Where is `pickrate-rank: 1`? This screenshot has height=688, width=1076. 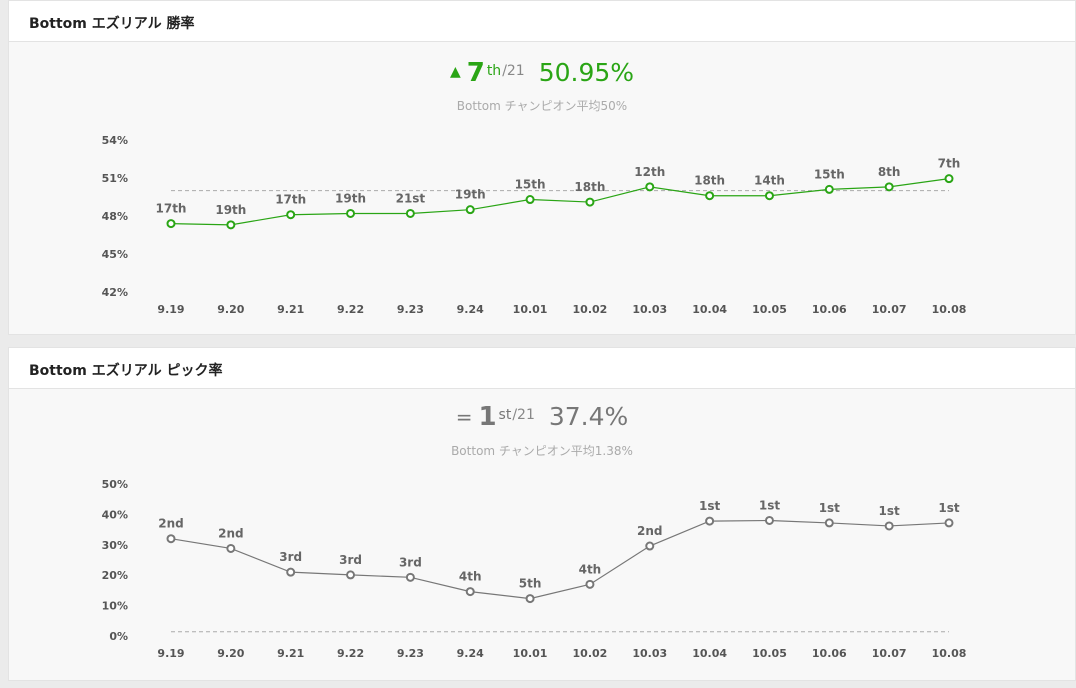
pickrate-rank: 1 is located at coordinates (487, 417).